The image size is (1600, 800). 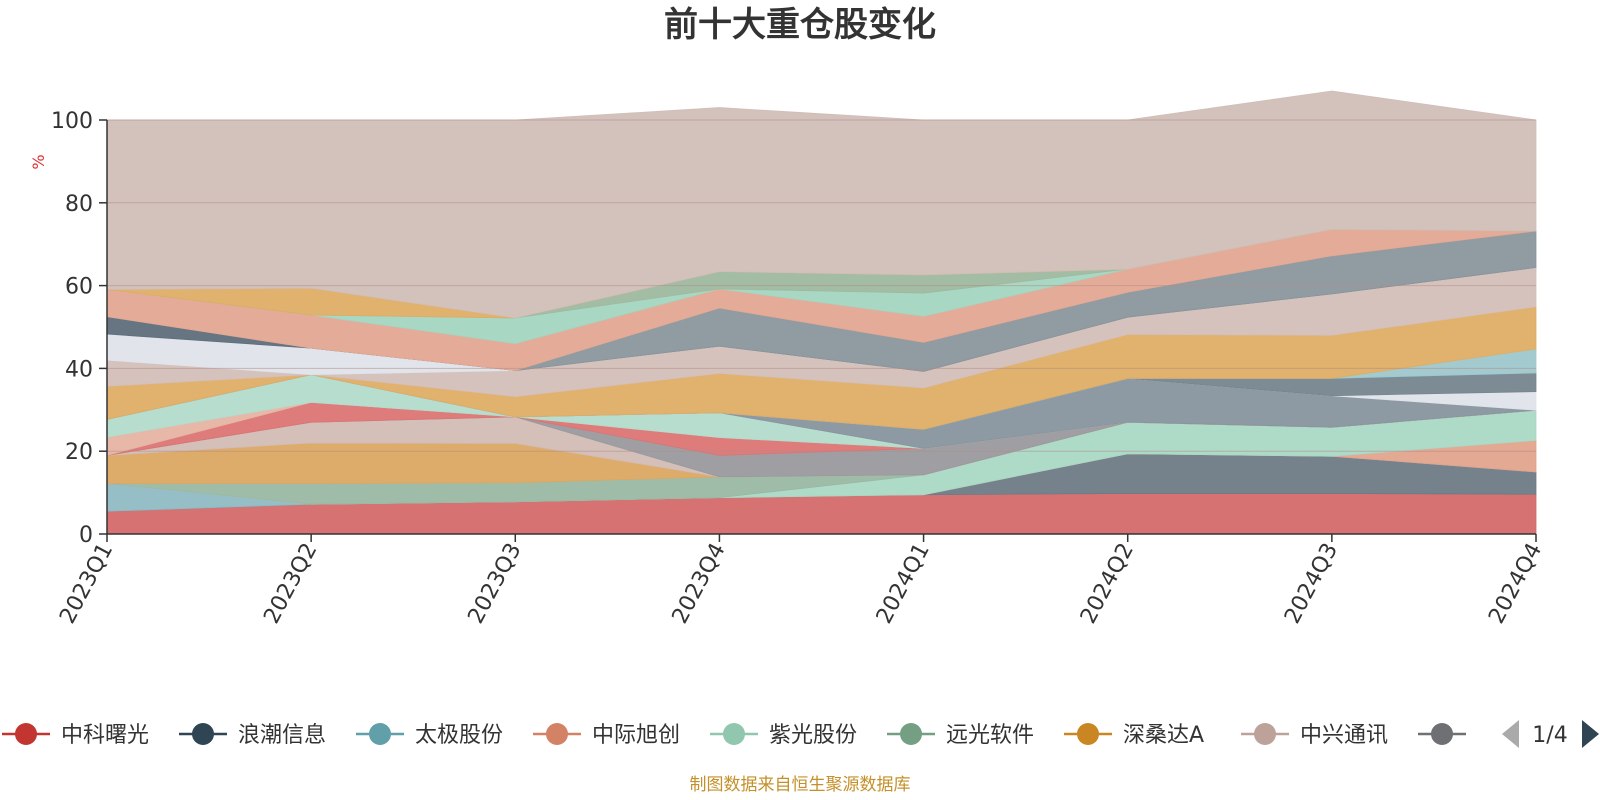 I want to click on legend-item-4: 中际旭创, so click(x=606, y=735).